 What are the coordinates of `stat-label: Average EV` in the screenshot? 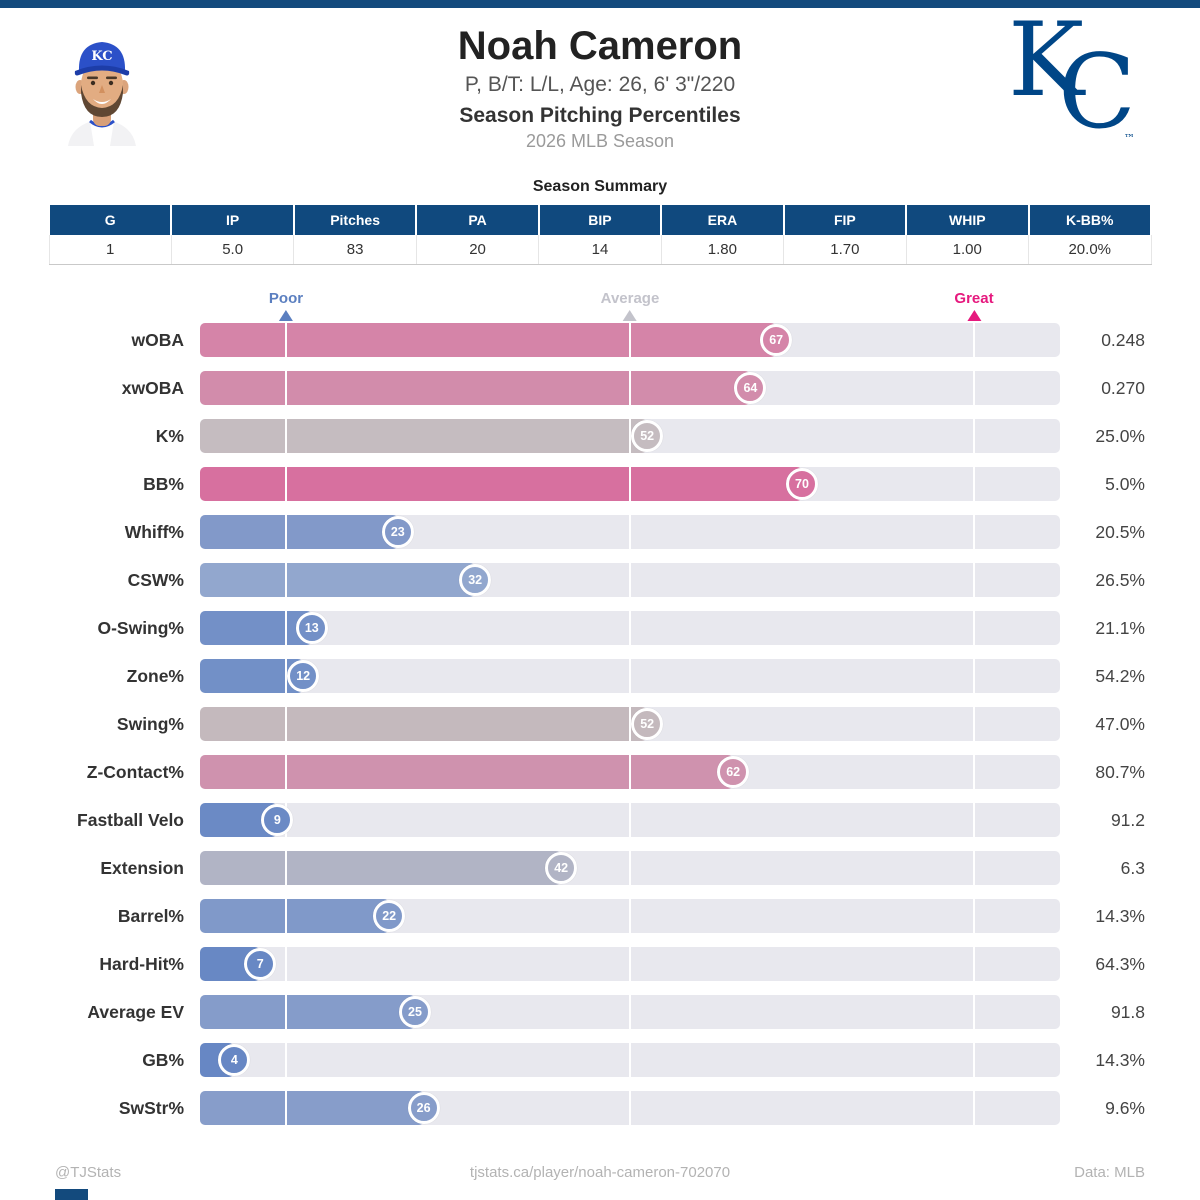 It's located at (135, 1011).